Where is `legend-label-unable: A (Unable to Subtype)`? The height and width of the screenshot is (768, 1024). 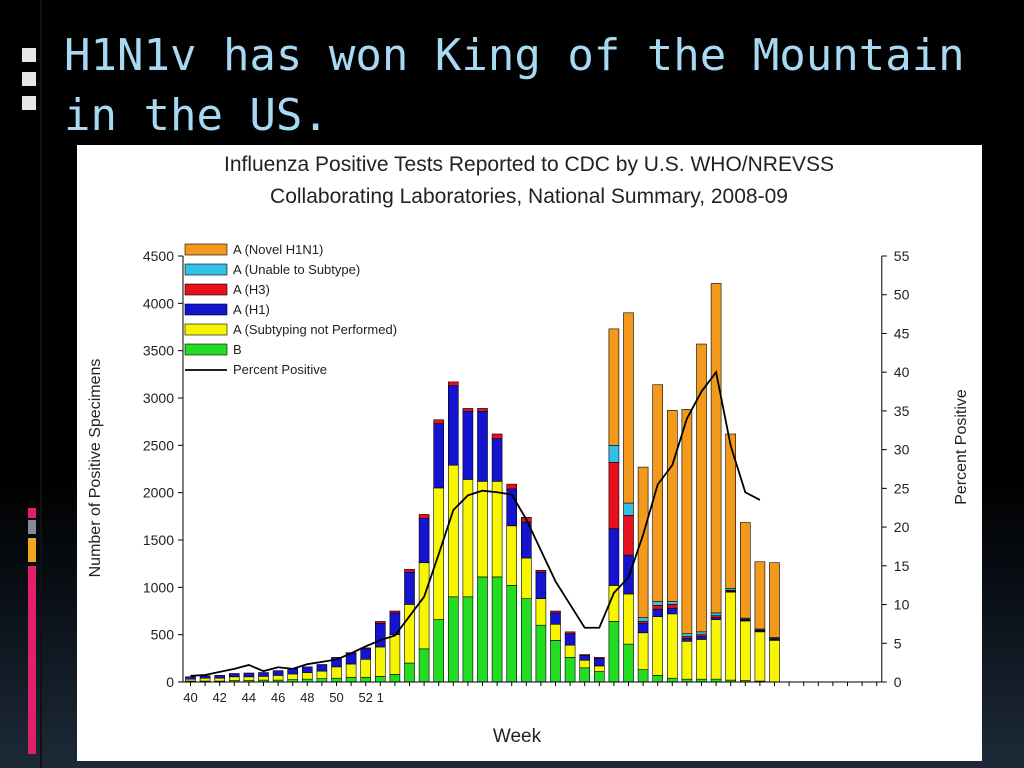 legend-label-unable: A (Unable to Subtype) is located at coordinates (296, 269).